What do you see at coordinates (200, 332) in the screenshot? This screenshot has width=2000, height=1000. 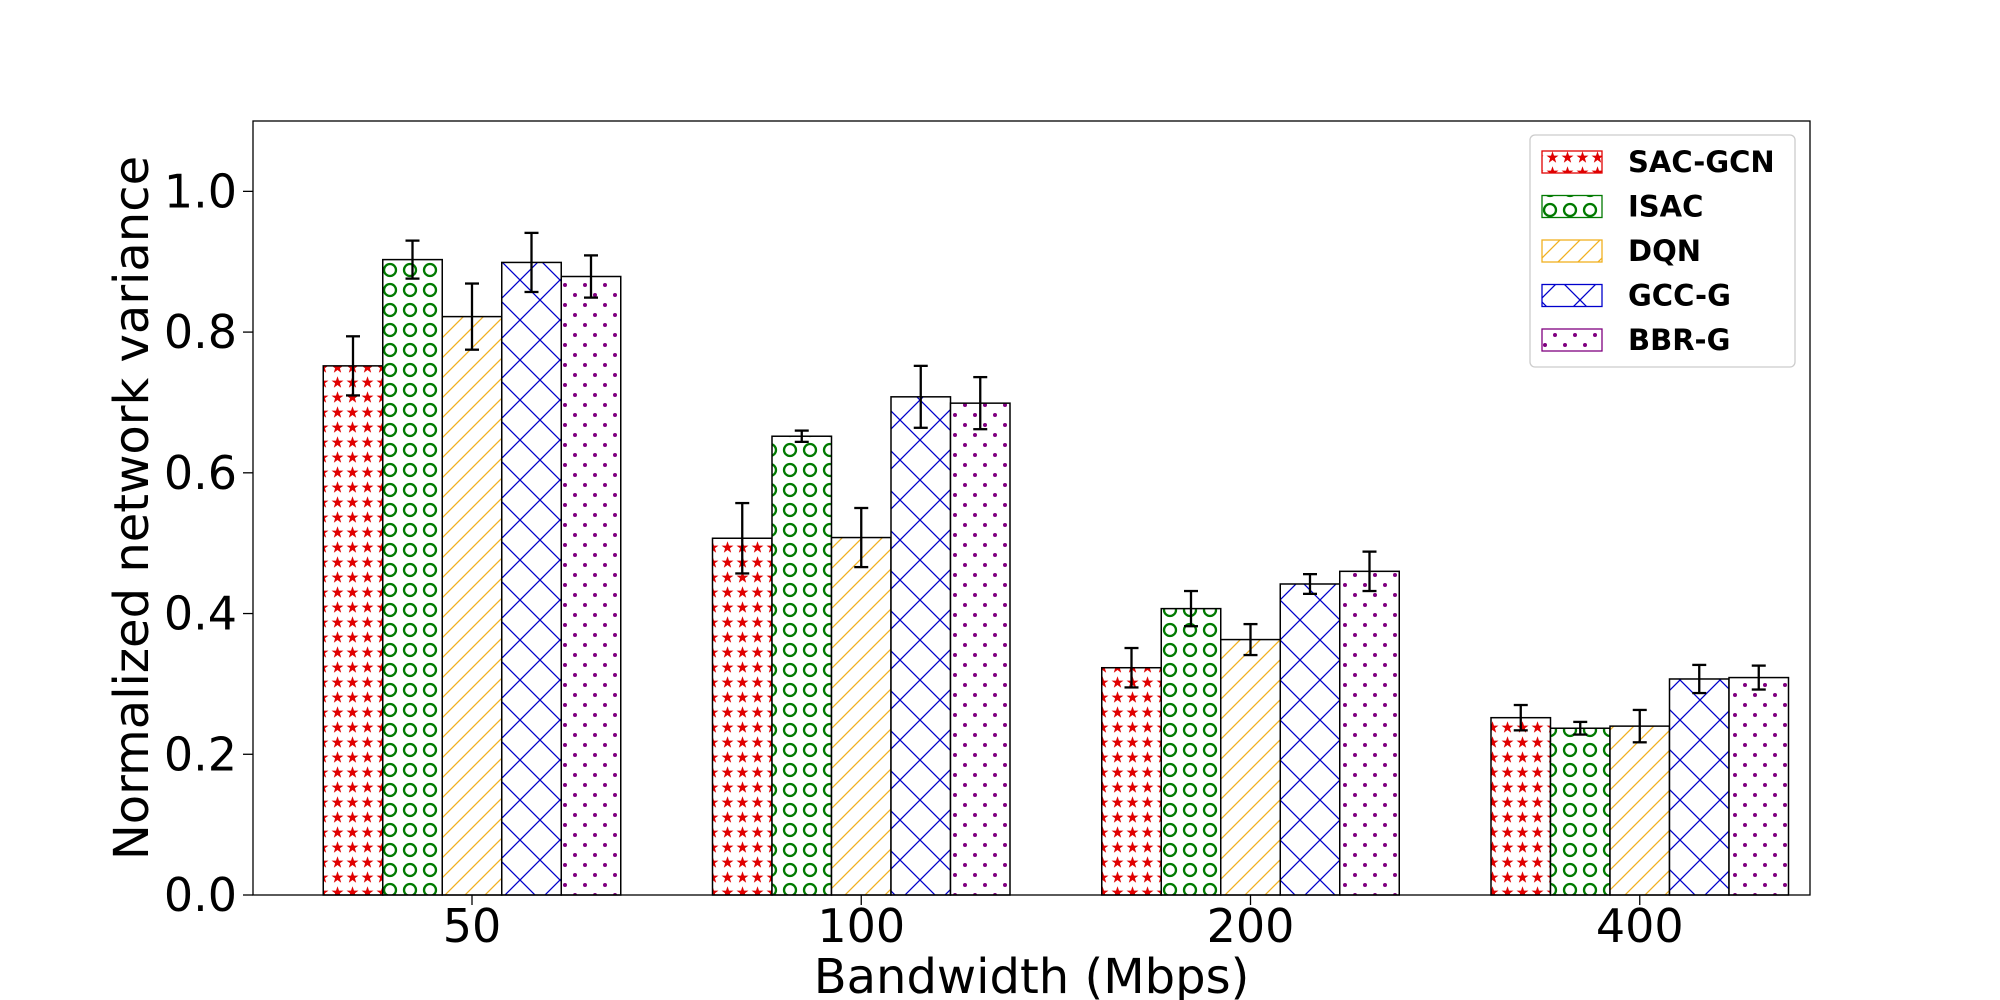 I see `y-tick-label: 0.8` at bounding box center [200, 332].